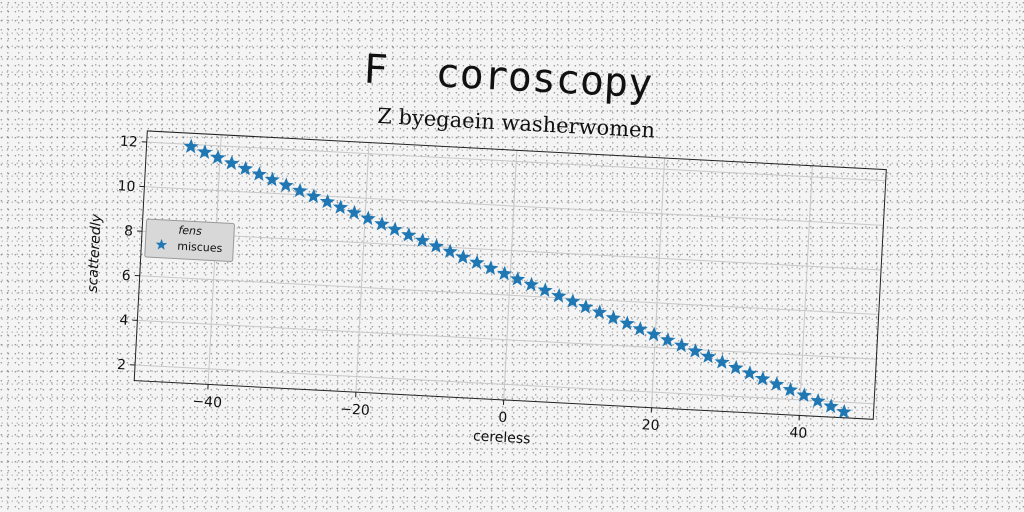 The image size is (1024, 512). What do you see at coordinates (503, 418) in the screenshot?
I see `x-tick-label: 0` at bounding box center [503, 418].